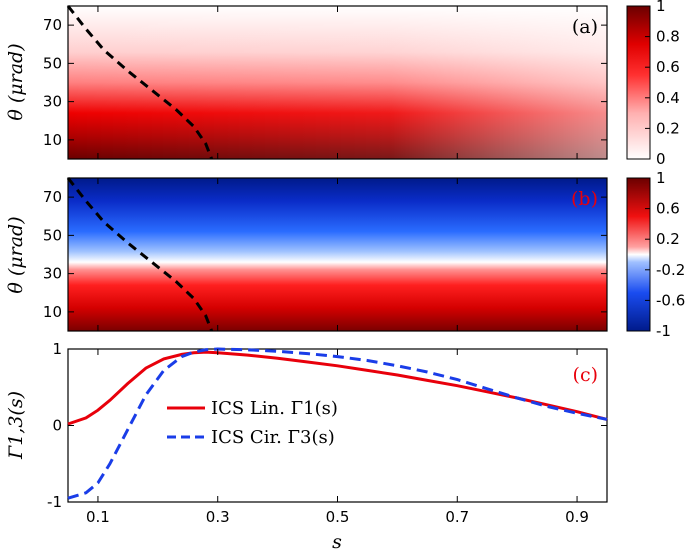 The image size is (700, 556). I want to click on colorbar-tick-label: 0.4, so click(668, 98).